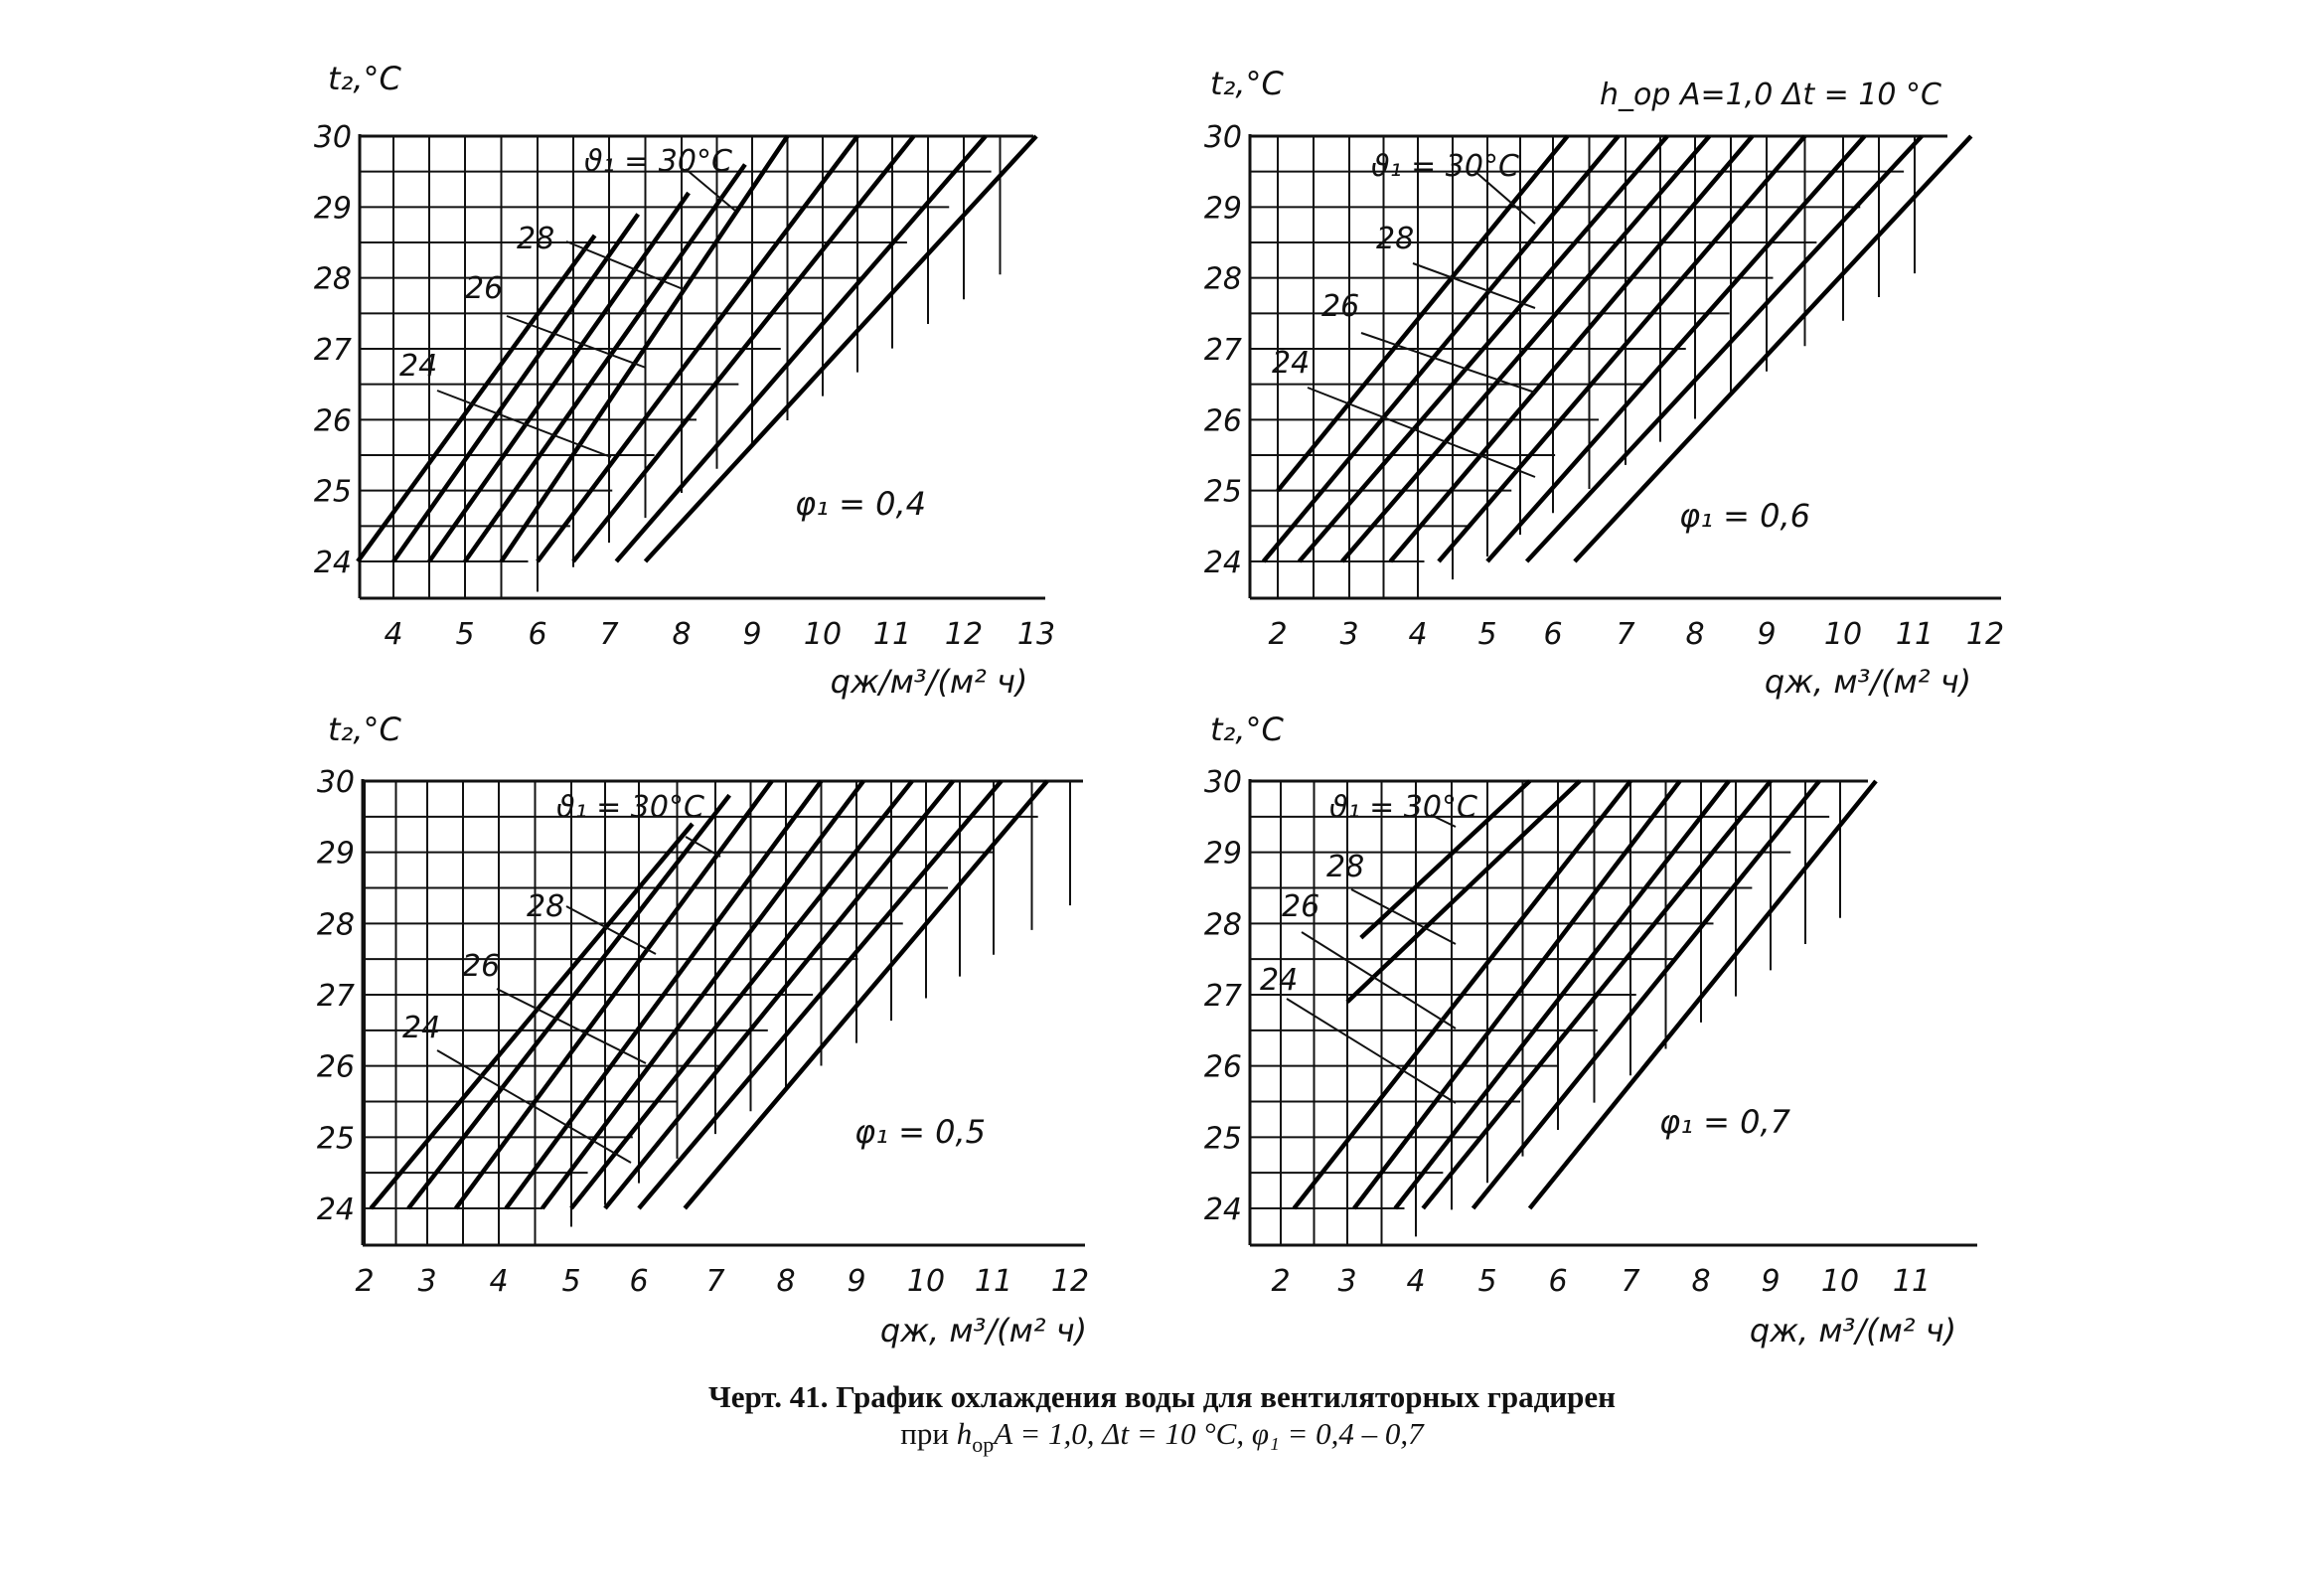 The image size is (2324, 1586). Describe the element at coordinates (1770, 95) in the screenshot. I see `header-note: h_ор A=1,0 Δt = 10 °C` at that location.